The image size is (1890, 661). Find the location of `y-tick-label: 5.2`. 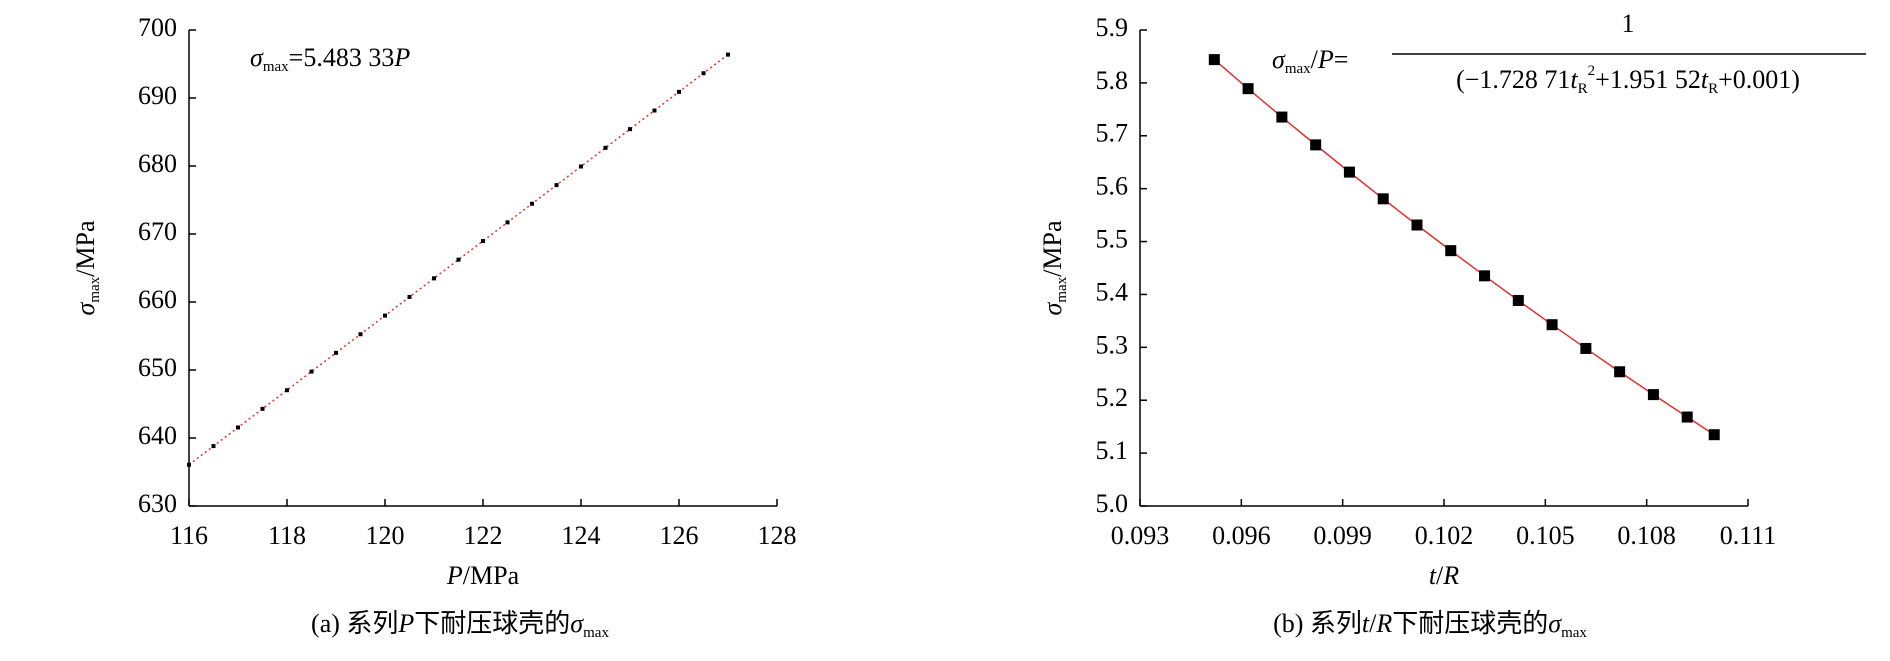

y-tick-label: 5.2 is located at coordinates (1112, 397).